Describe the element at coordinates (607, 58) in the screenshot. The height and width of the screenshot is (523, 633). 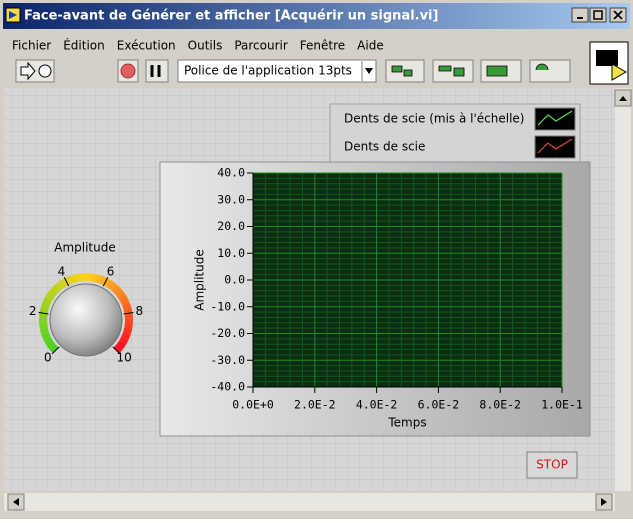
I see `vi-icon-screen` at that location.